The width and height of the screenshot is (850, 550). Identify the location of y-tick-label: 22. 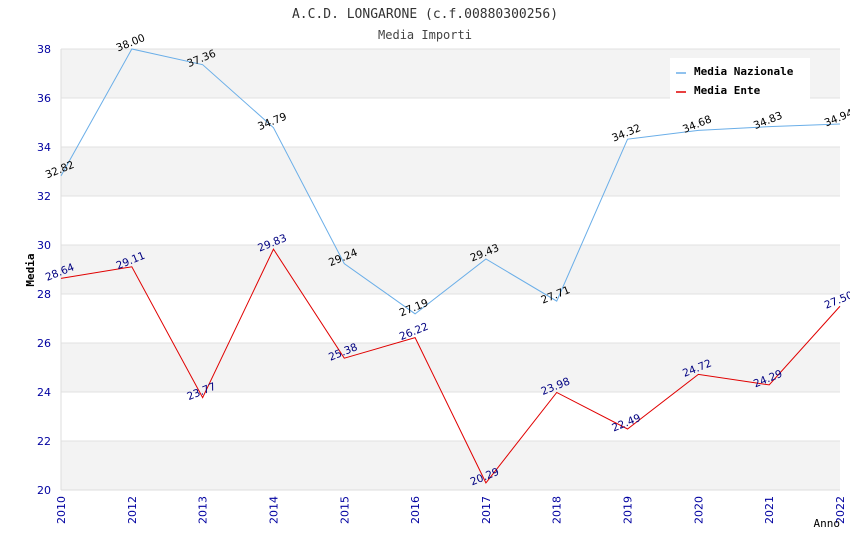
(44, 441).